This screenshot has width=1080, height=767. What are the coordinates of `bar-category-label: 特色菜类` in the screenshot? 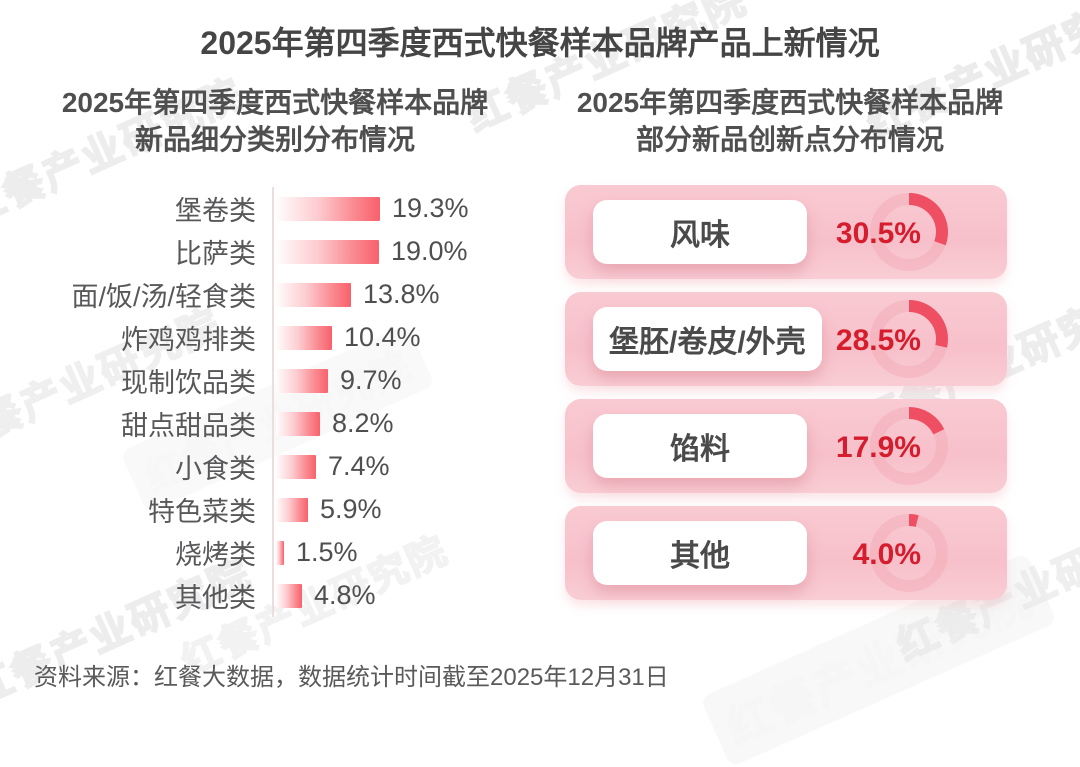 It's located at (202, 512).